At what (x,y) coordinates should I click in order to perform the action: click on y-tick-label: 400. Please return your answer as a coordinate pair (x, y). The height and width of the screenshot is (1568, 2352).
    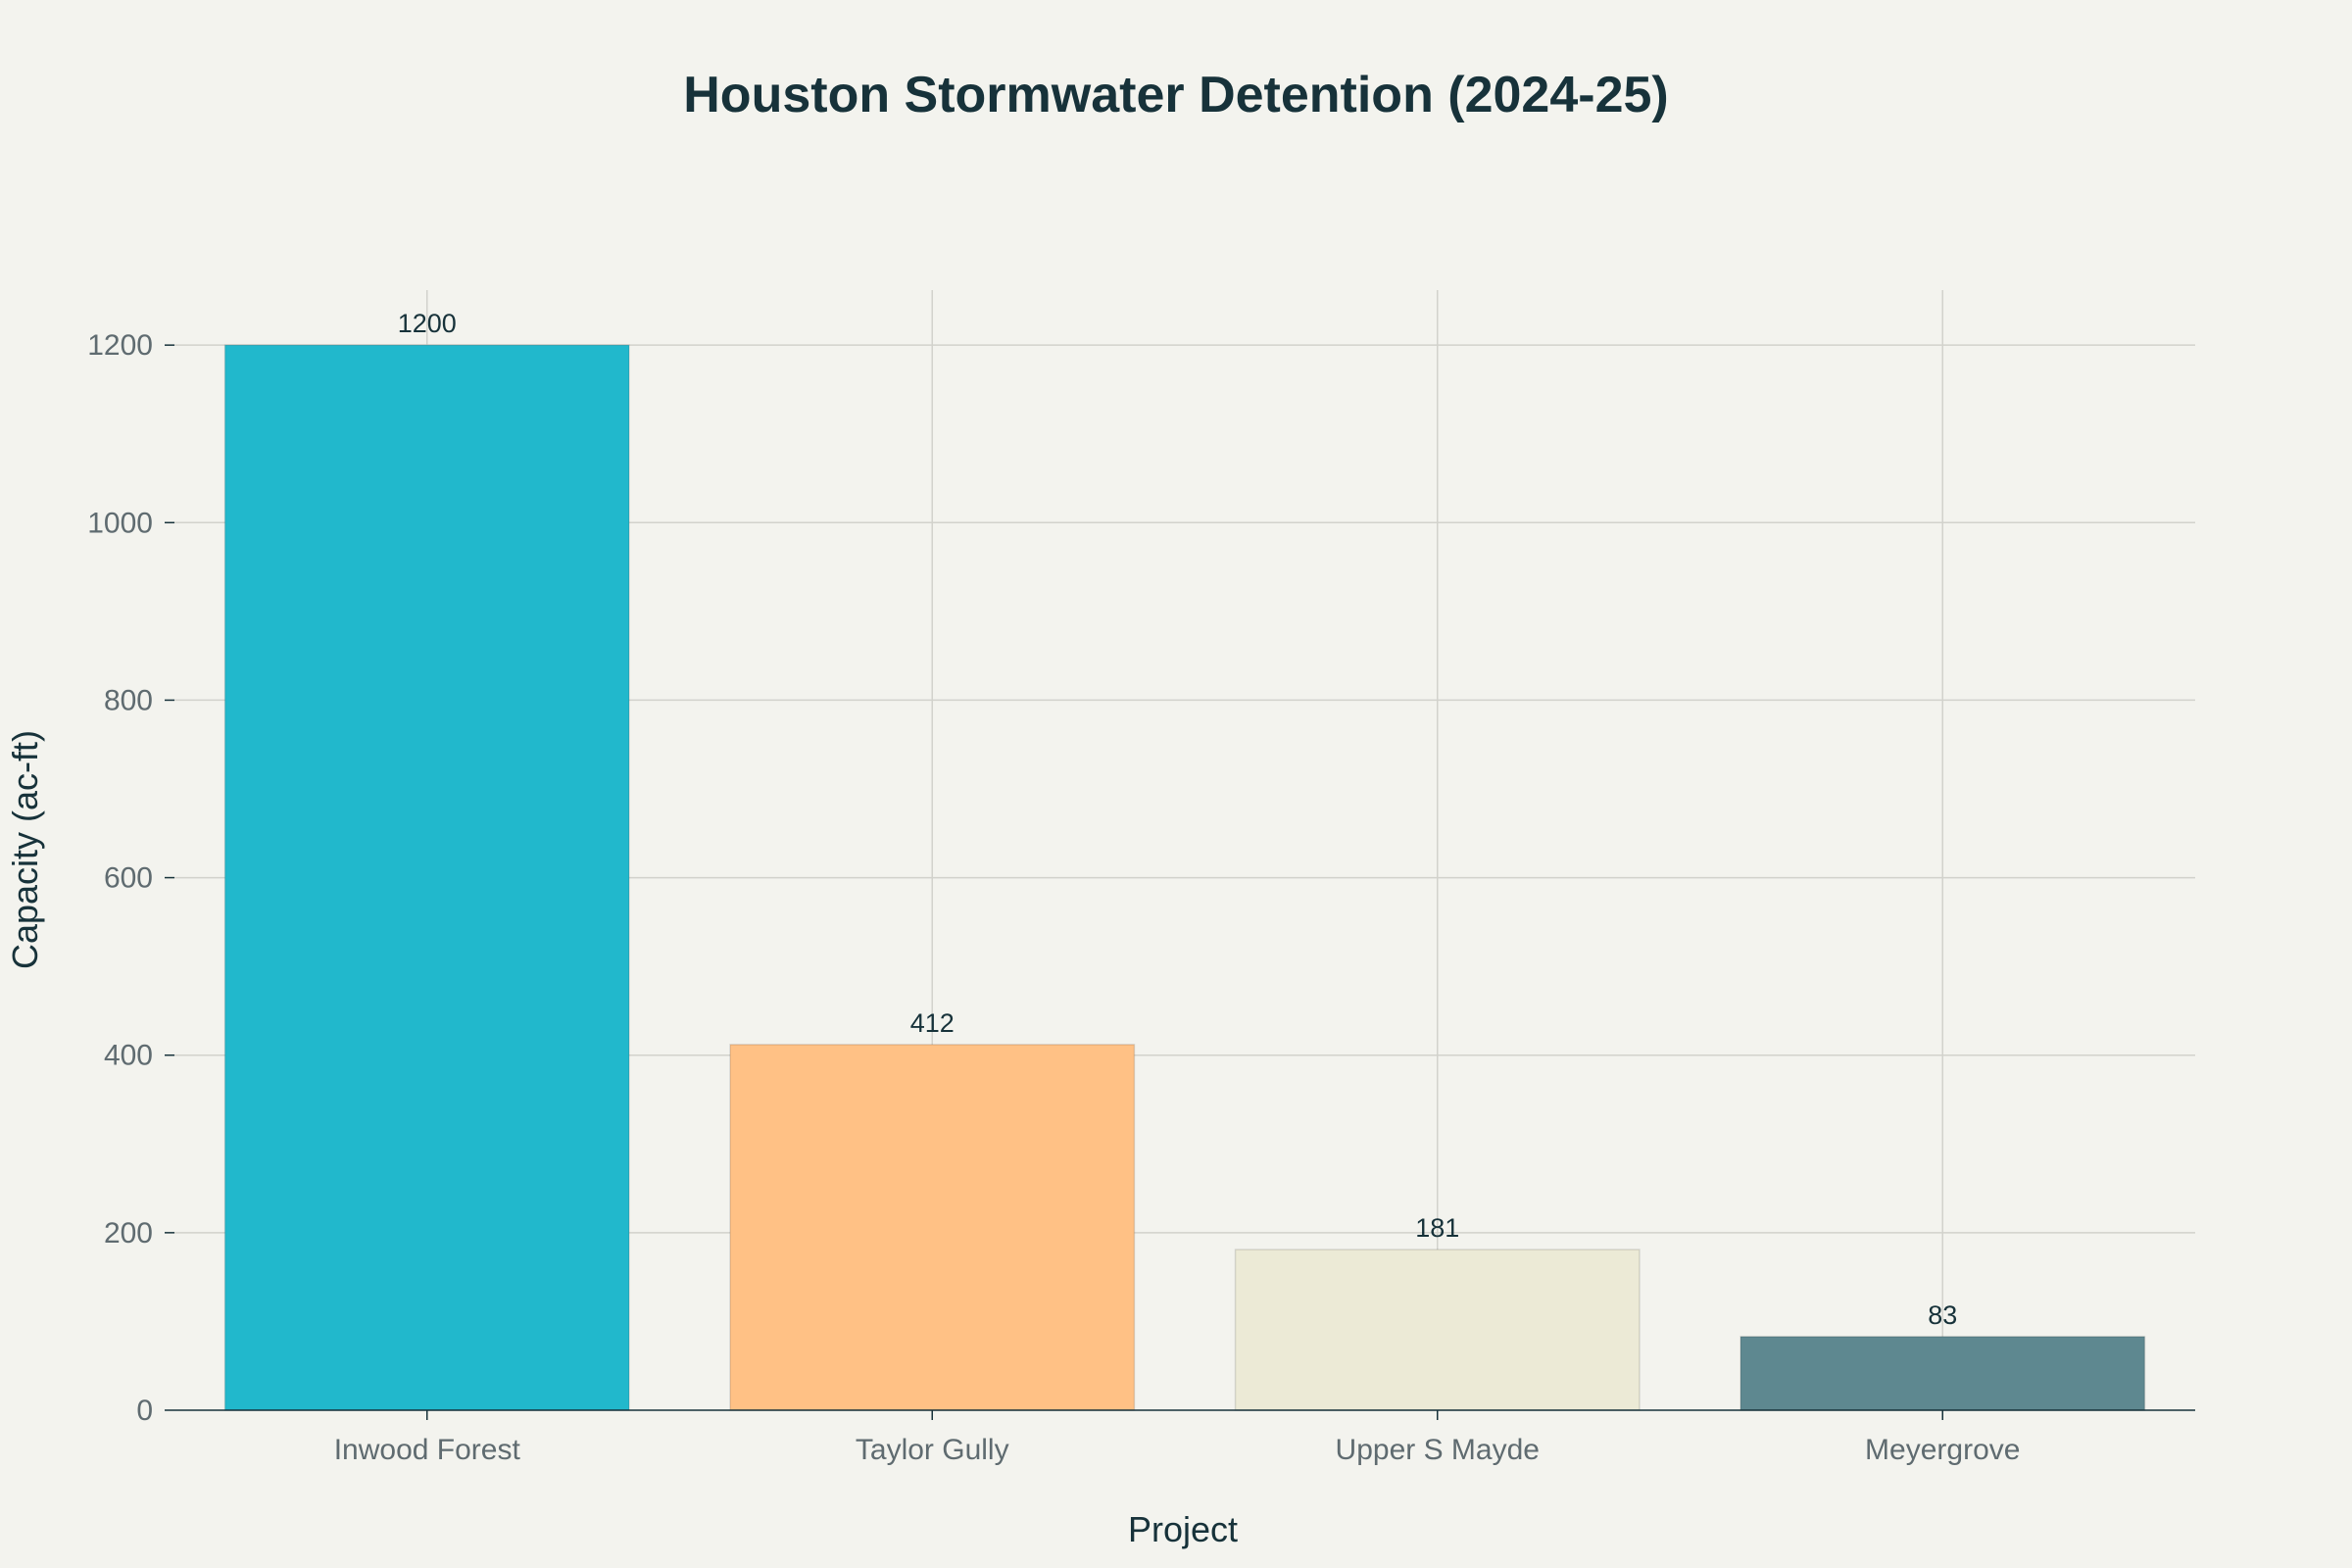
    Looking at the image, I should click on (128, 1056).